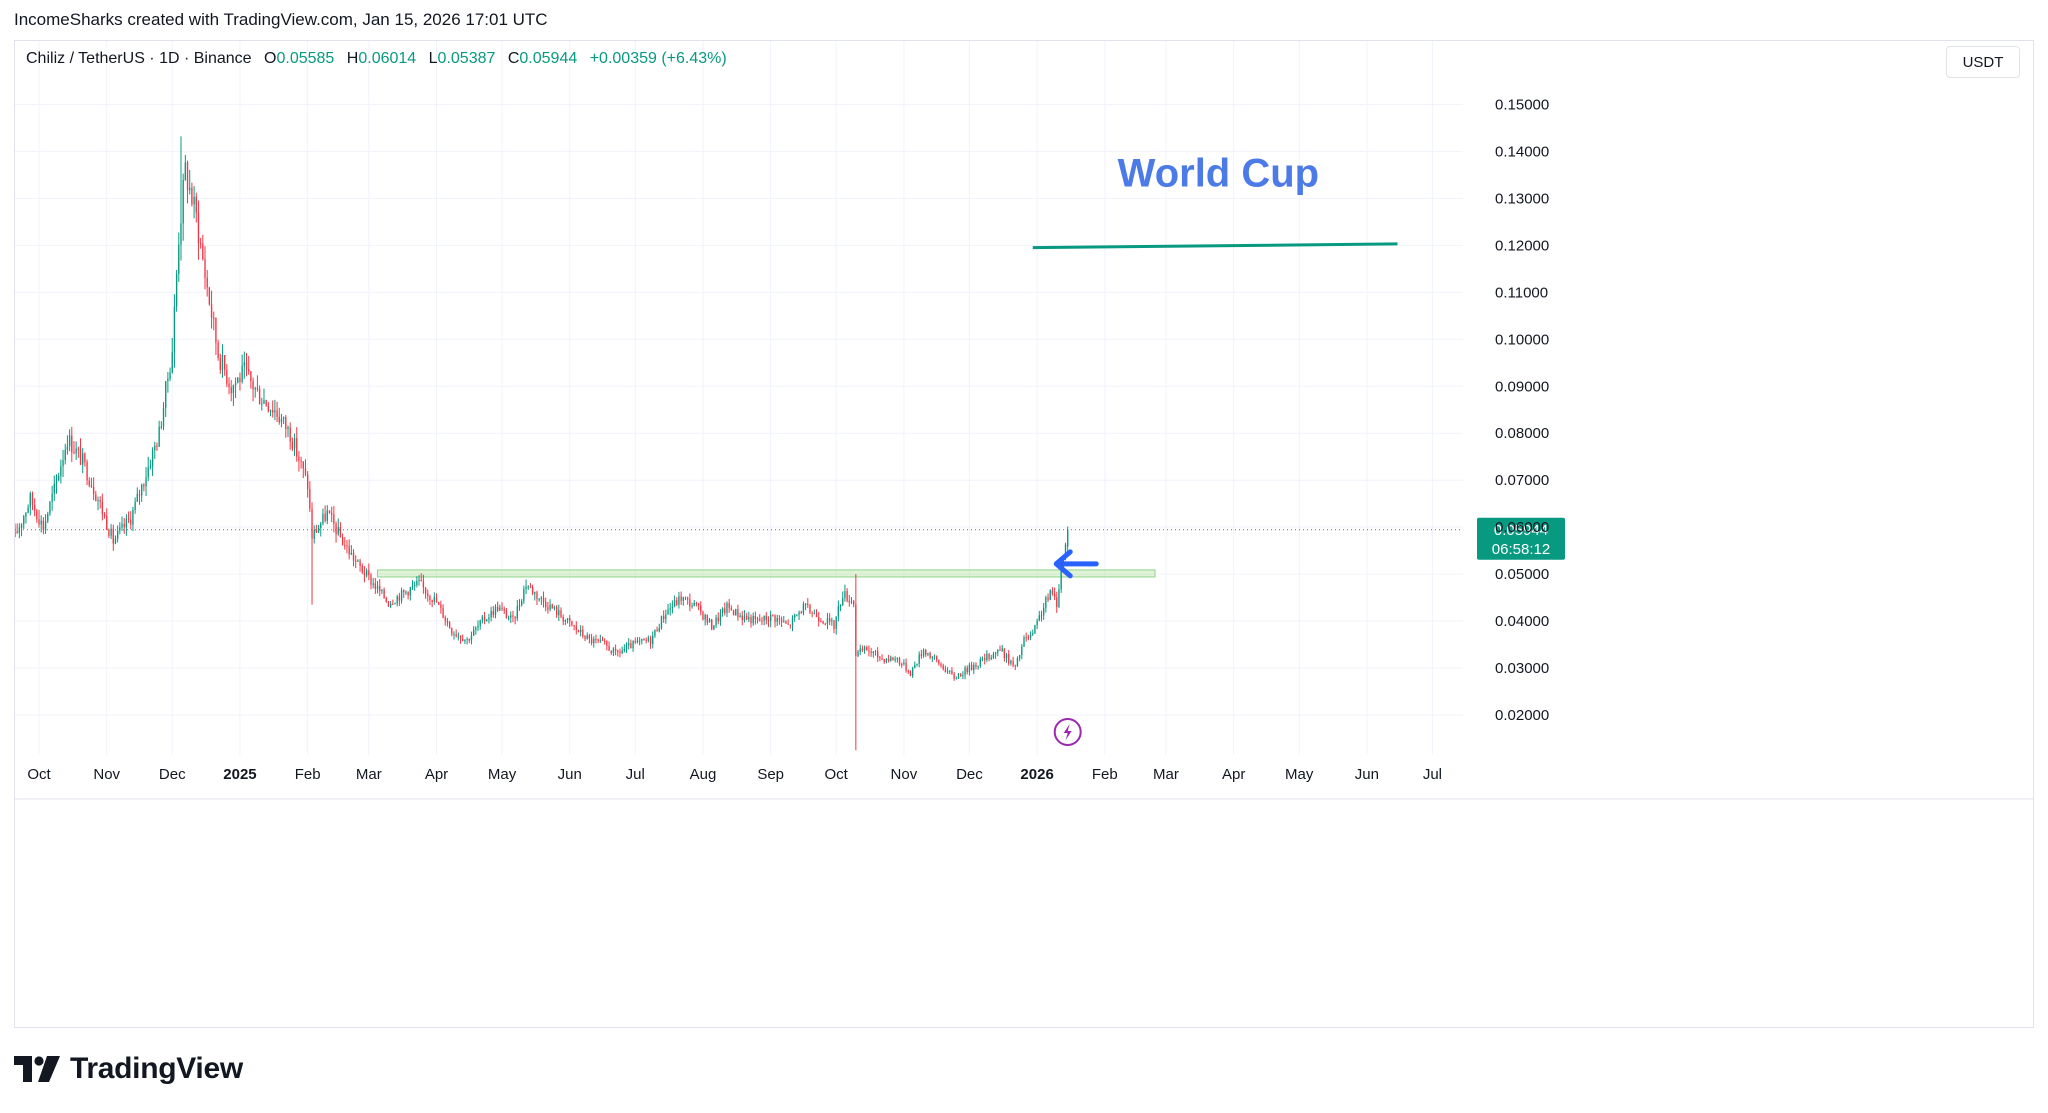 This screenshot has height=1113, width=2048. What do you see at coordinates (548, 58) in the screenshot?
I see `close-value: 0.05944` at bounding box center [548, 58].